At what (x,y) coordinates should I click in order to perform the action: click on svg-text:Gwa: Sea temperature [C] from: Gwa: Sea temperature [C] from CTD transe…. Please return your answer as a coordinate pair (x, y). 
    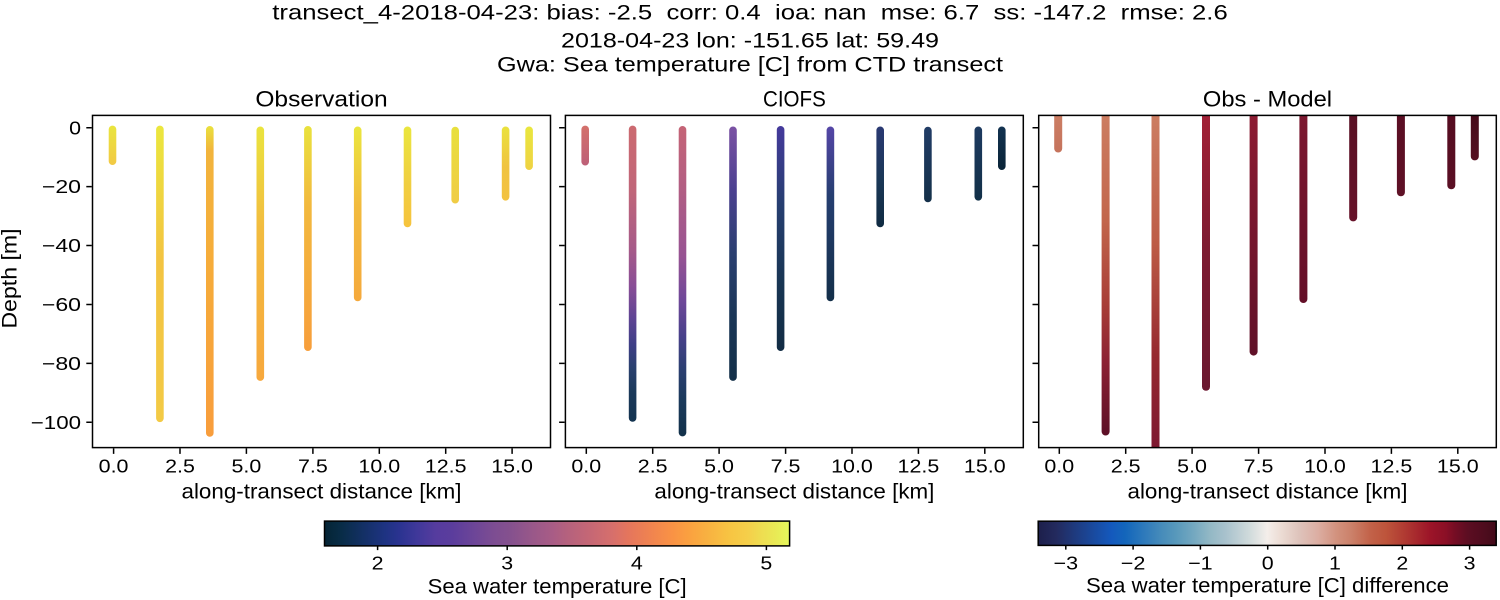
    Looking at the image, I should click on (750, 65).